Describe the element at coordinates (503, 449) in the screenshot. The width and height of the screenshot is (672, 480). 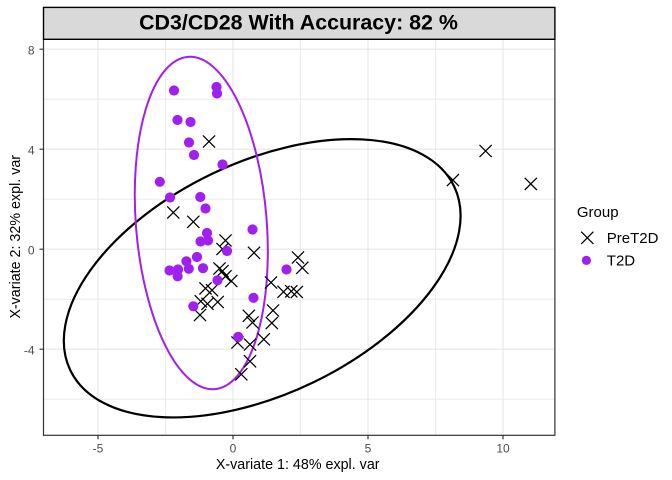
I see `svg-text: 10` at that location.